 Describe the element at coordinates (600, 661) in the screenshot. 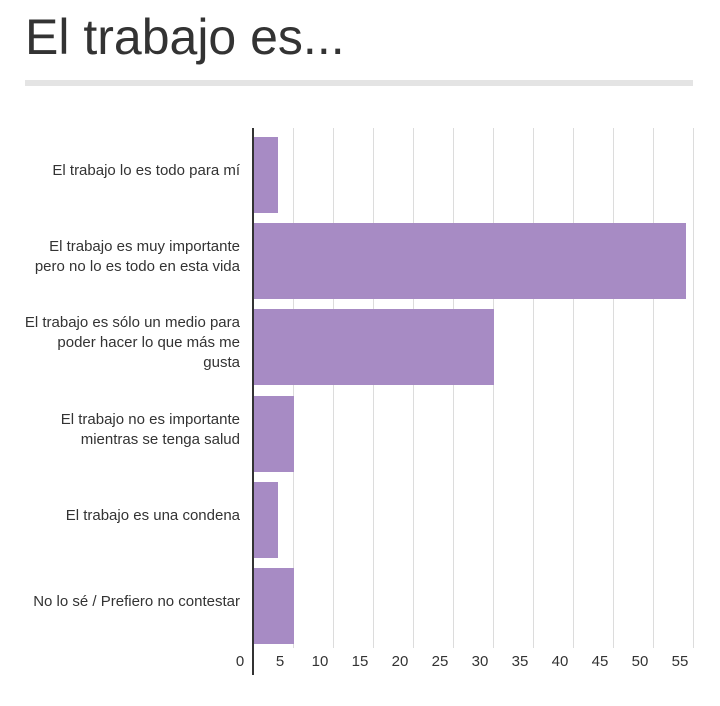

I see `x-tick-label: 45` at that location.